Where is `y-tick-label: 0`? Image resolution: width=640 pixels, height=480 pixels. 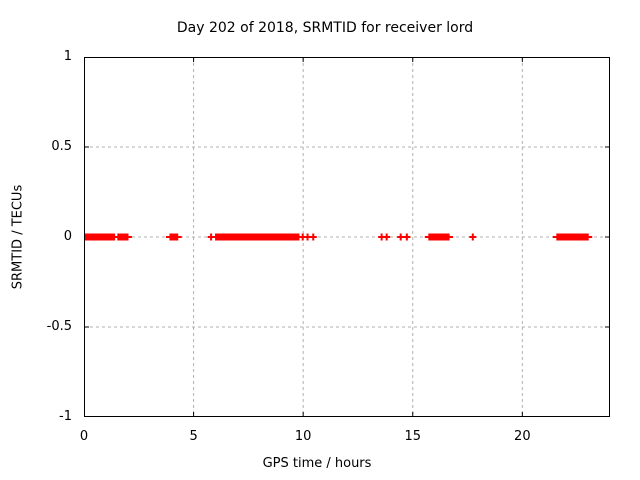 y-tick-label: 0 is located at coordinates (67, 236).